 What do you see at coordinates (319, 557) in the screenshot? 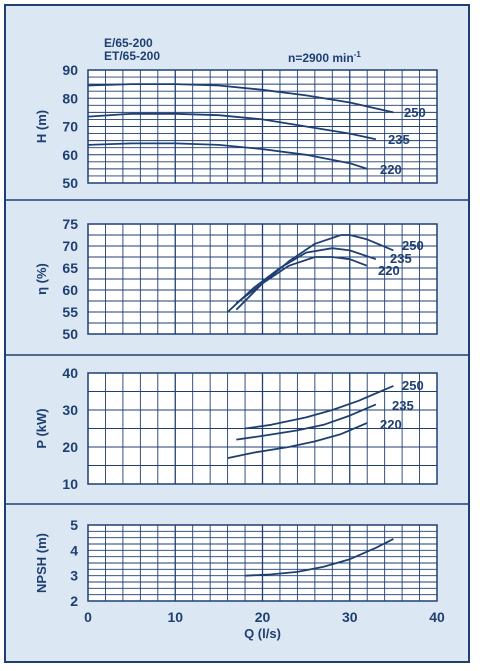
I see `curve-npsh` at bounding box center [319, 557].